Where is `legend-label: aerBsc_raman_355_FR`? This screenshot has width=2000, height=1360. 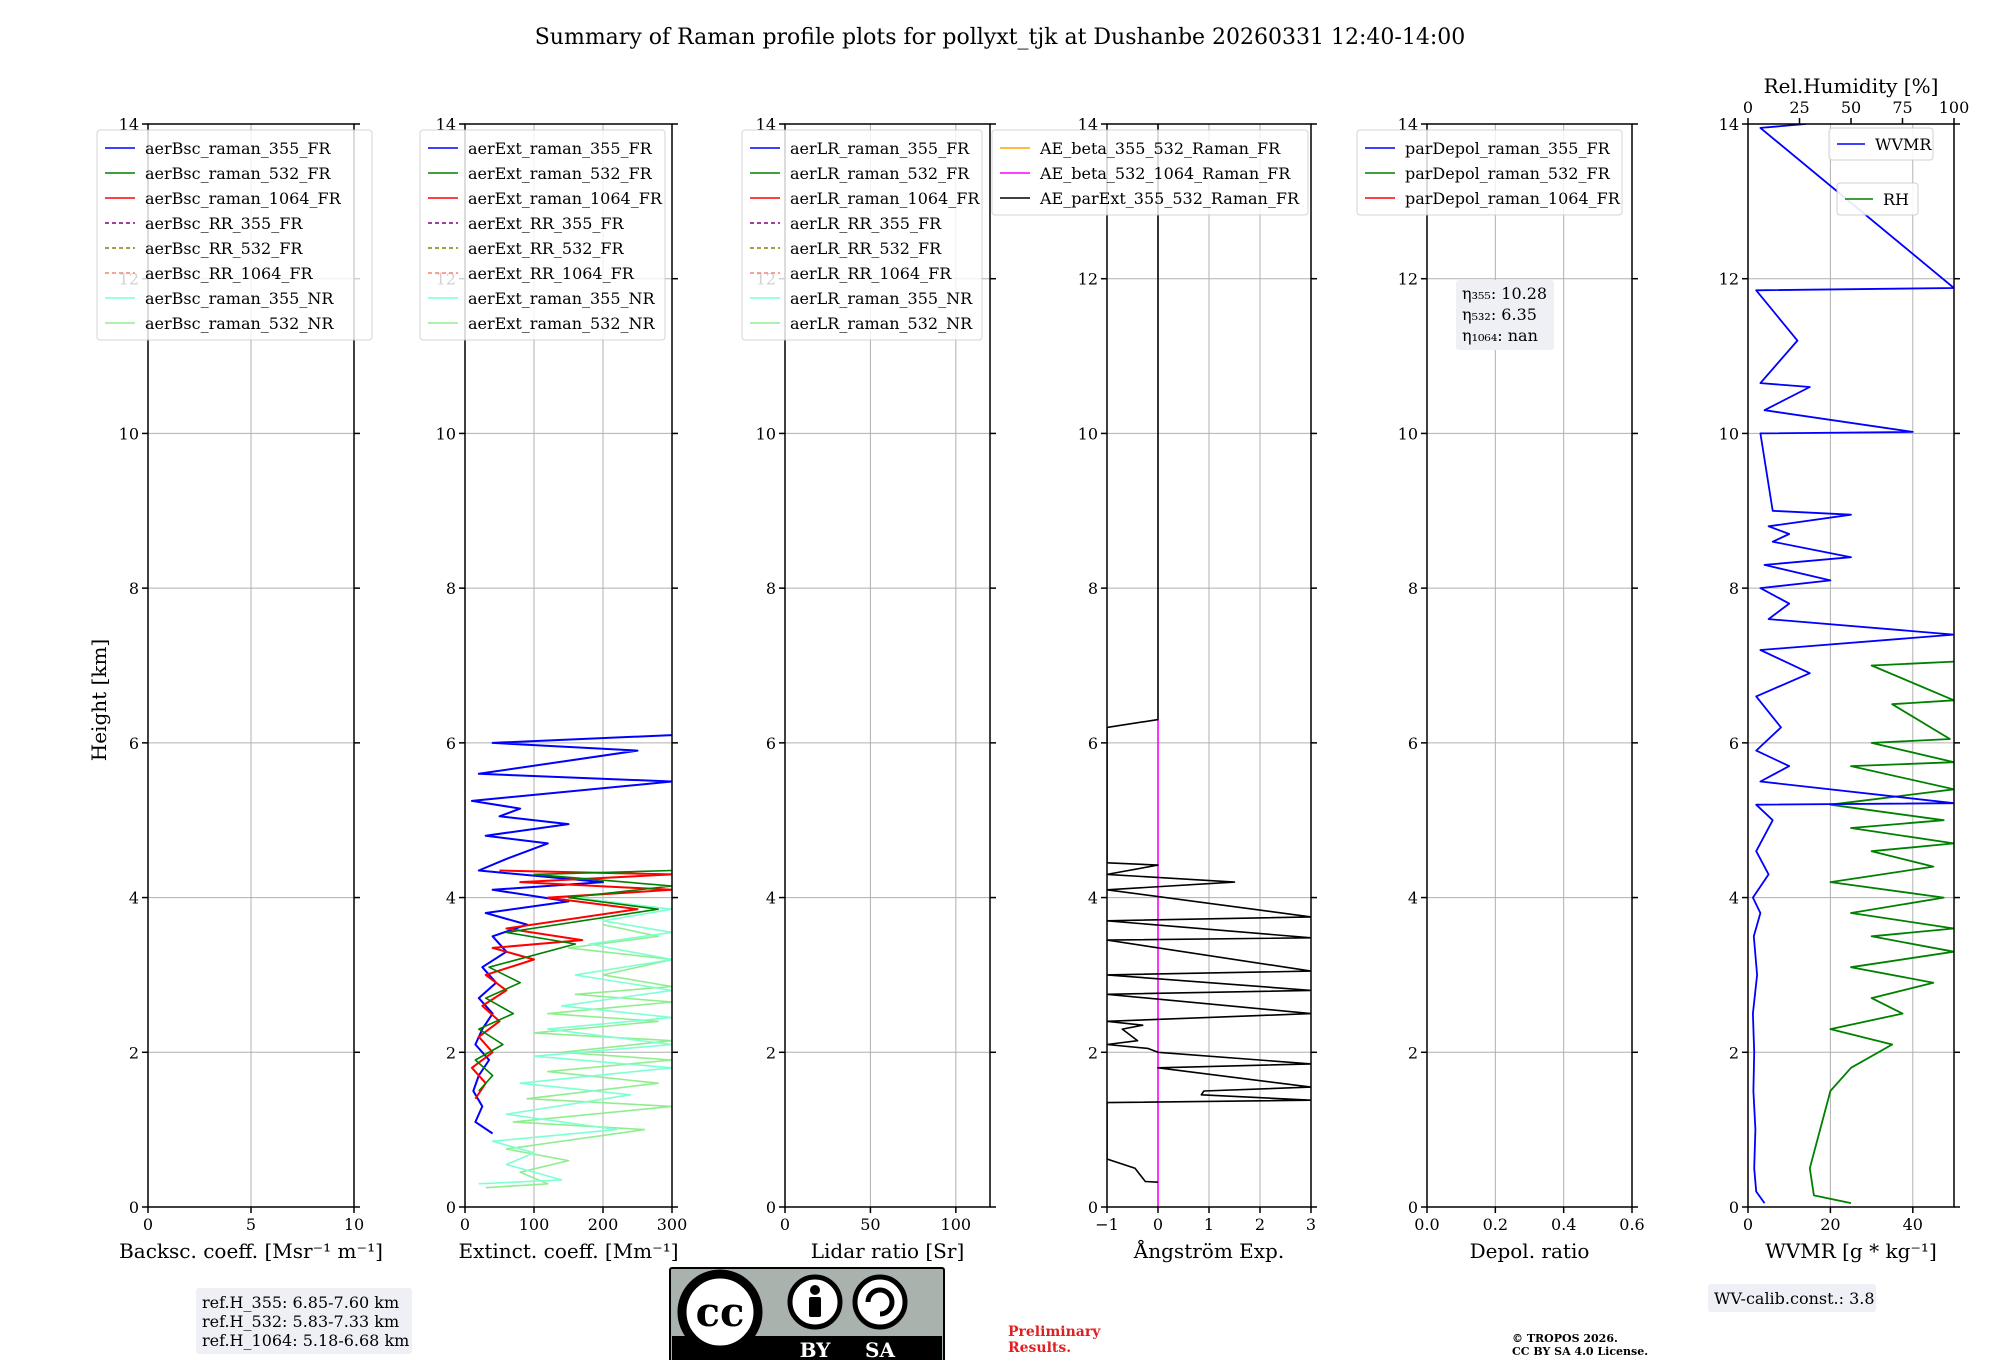 legend-label: aerBsc_raman_355_FR is located at coordinates (238, 148).